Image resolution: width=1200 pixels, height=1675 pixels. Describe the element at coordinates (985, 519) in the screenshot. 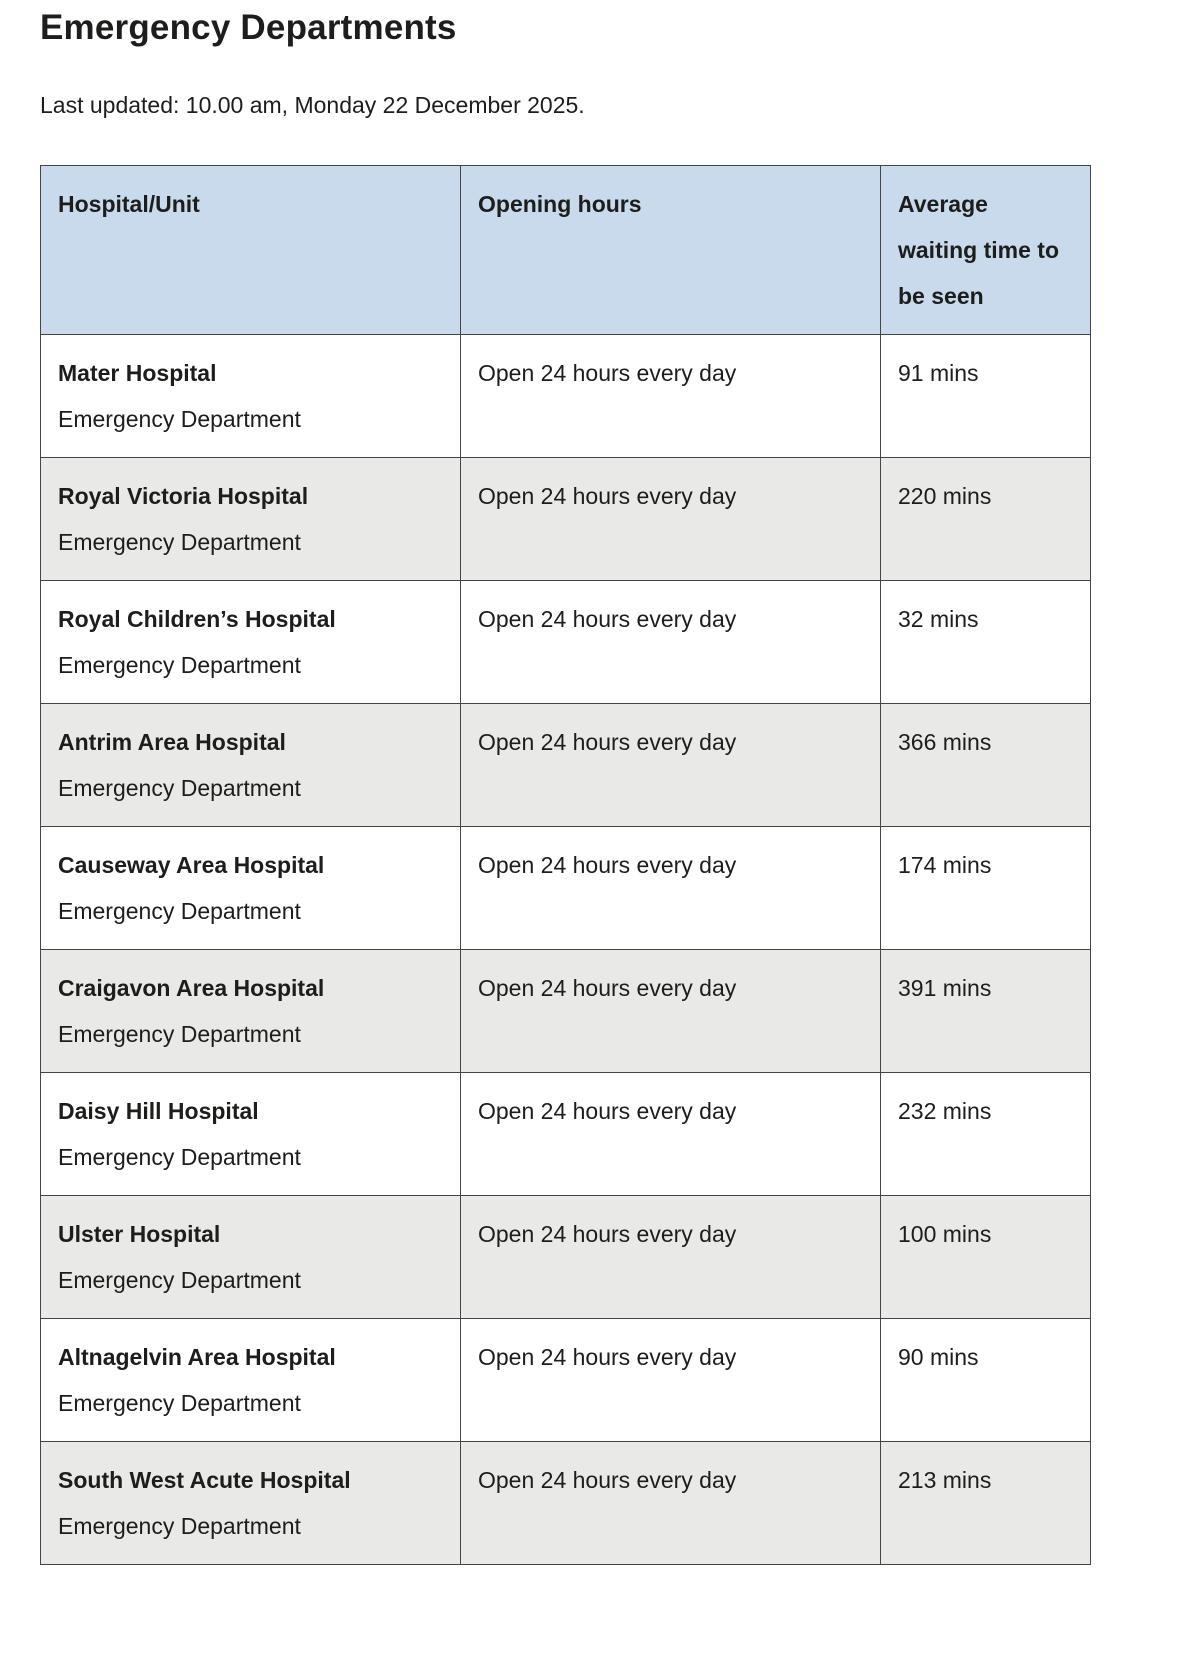

I see `waiting-time: 220 mins` at that location.